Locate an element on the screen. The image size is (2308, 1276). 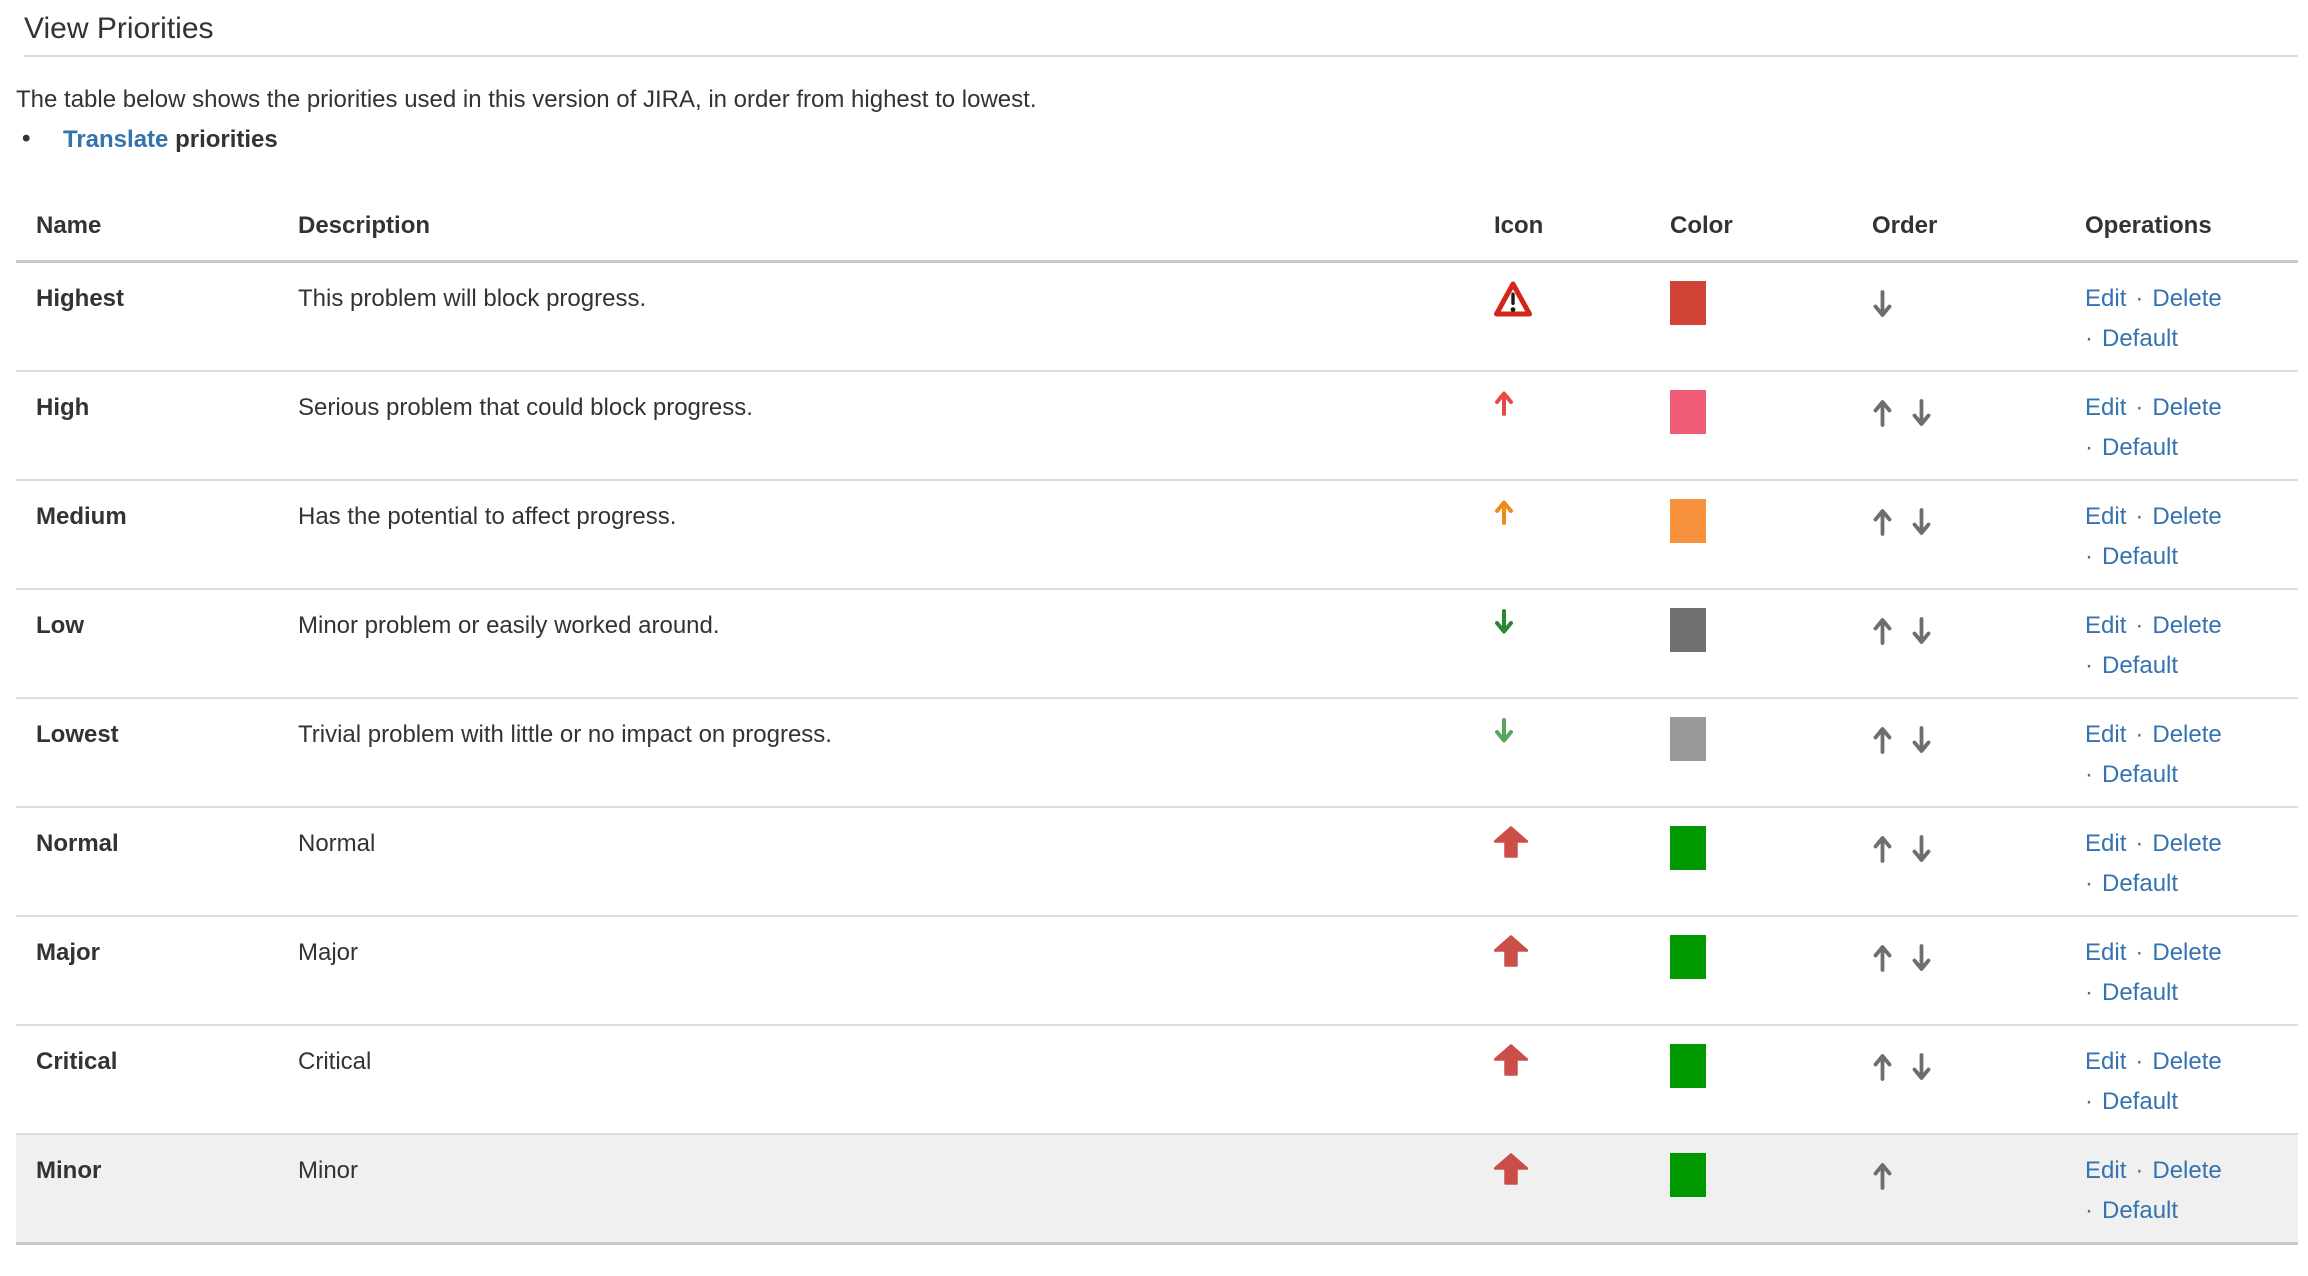
priority-name: High is located at coordinates (147, 426).